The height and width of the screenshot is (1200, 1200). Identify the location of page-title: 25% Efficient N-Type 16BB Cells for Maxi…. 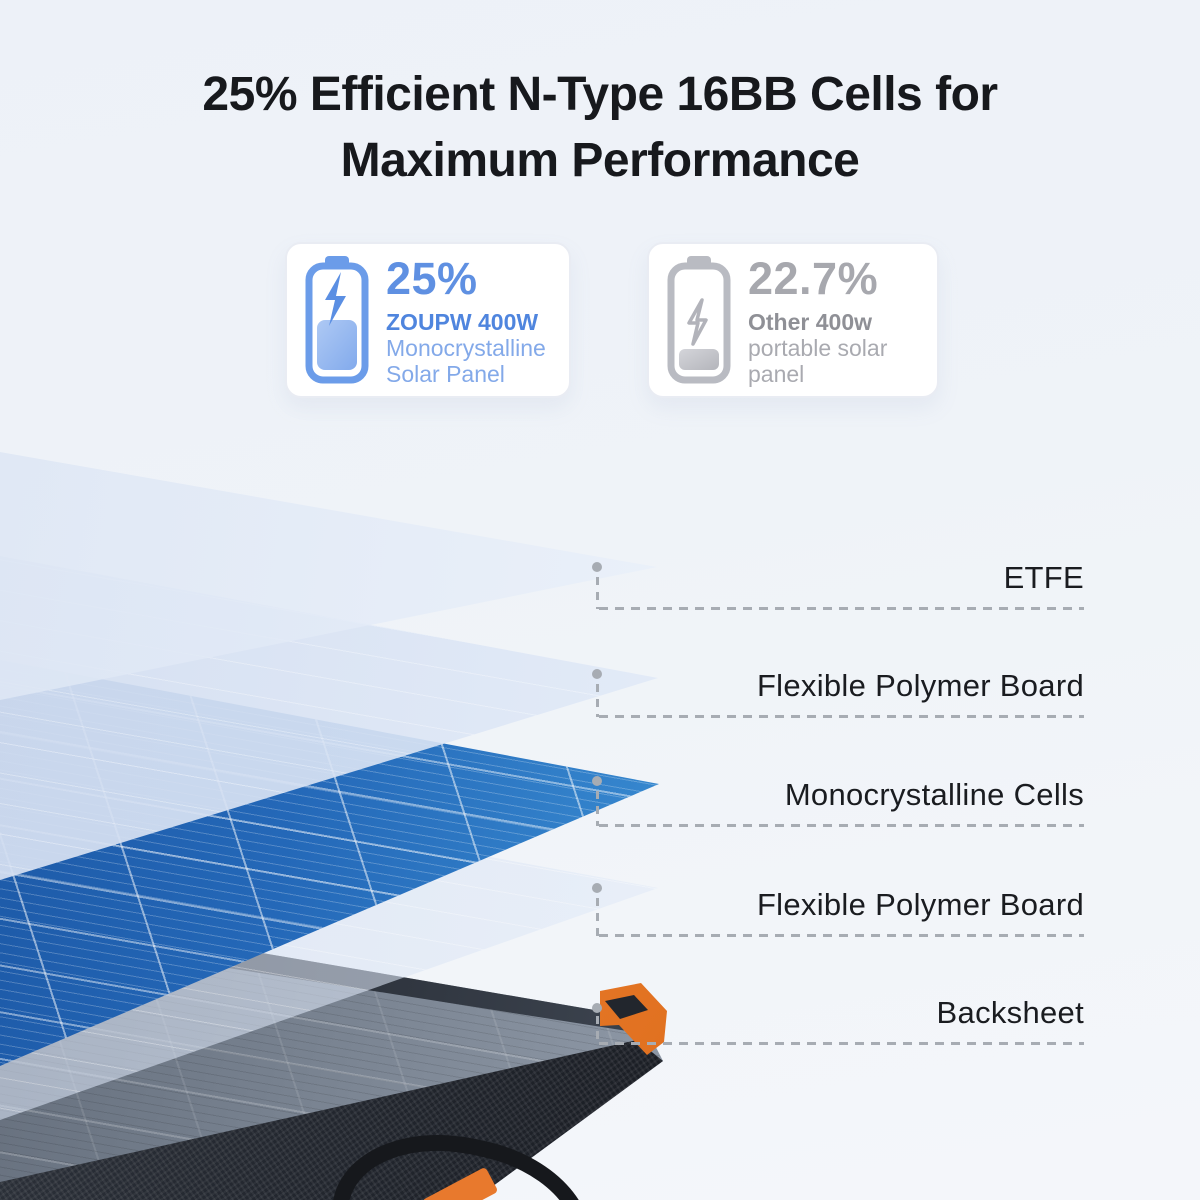
(600, 128).